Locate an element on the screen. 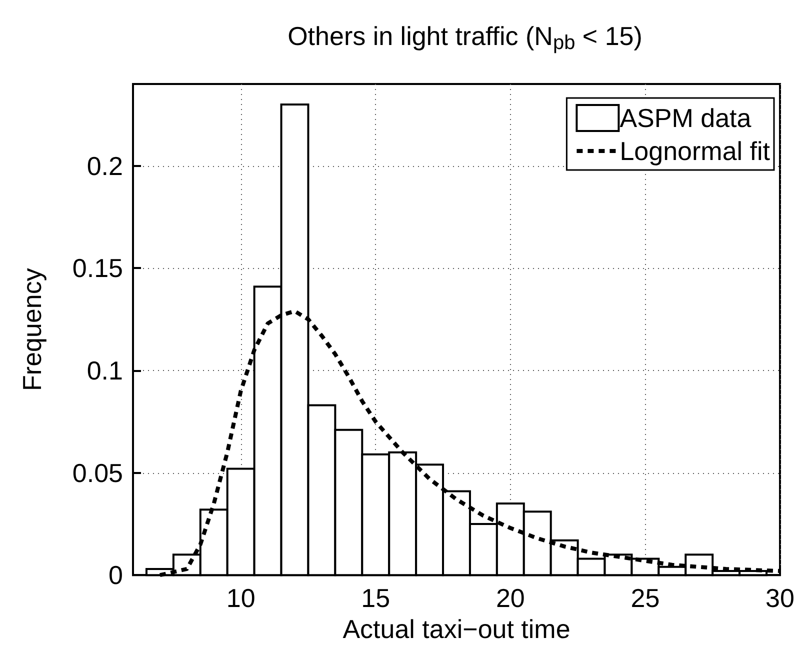 This screenshot has height=647, width=810. y-tick-label: 0.1 is located at coordinates (104, 370).